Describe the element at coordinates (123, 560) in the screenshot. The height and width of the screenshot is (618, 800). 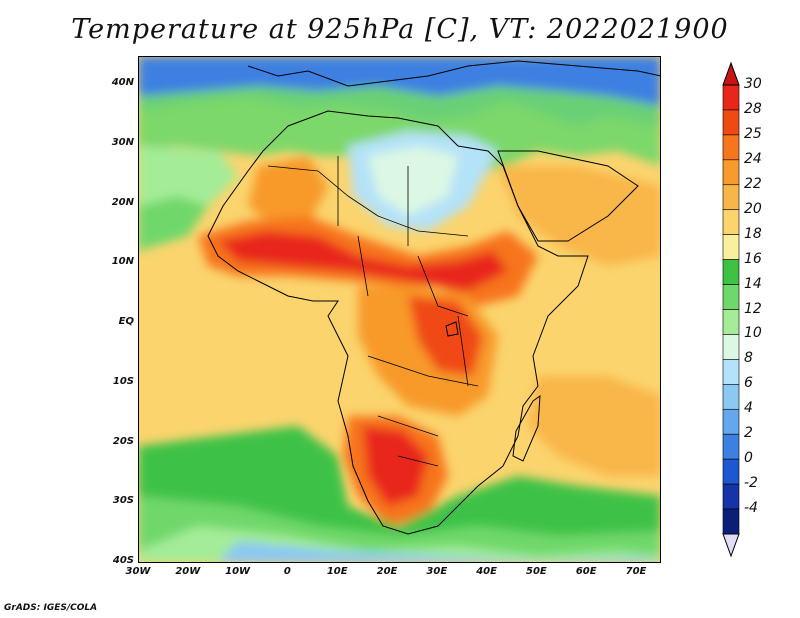
I see `lat-tick-label: 40S` at that location.